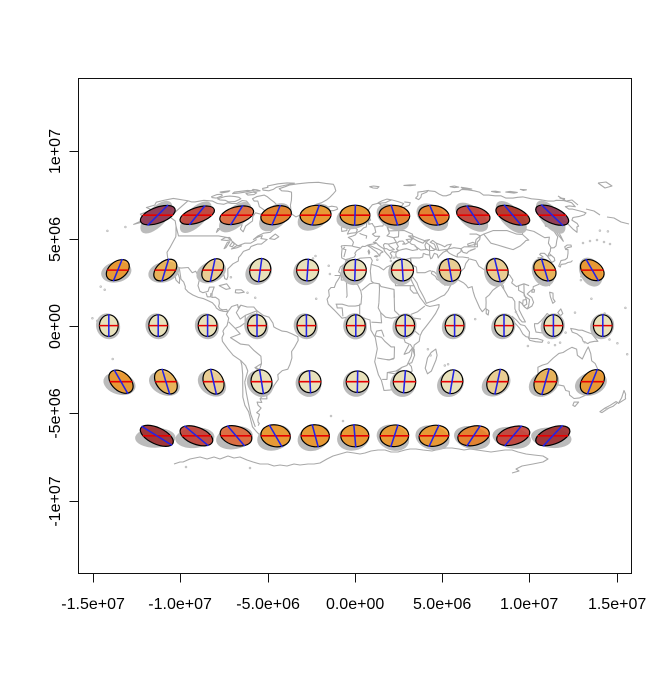  What do you see at coordinates (355, 604) in the screenshot?
I see `svg-text: 0.0e+00` at bounding box center [355, 604].